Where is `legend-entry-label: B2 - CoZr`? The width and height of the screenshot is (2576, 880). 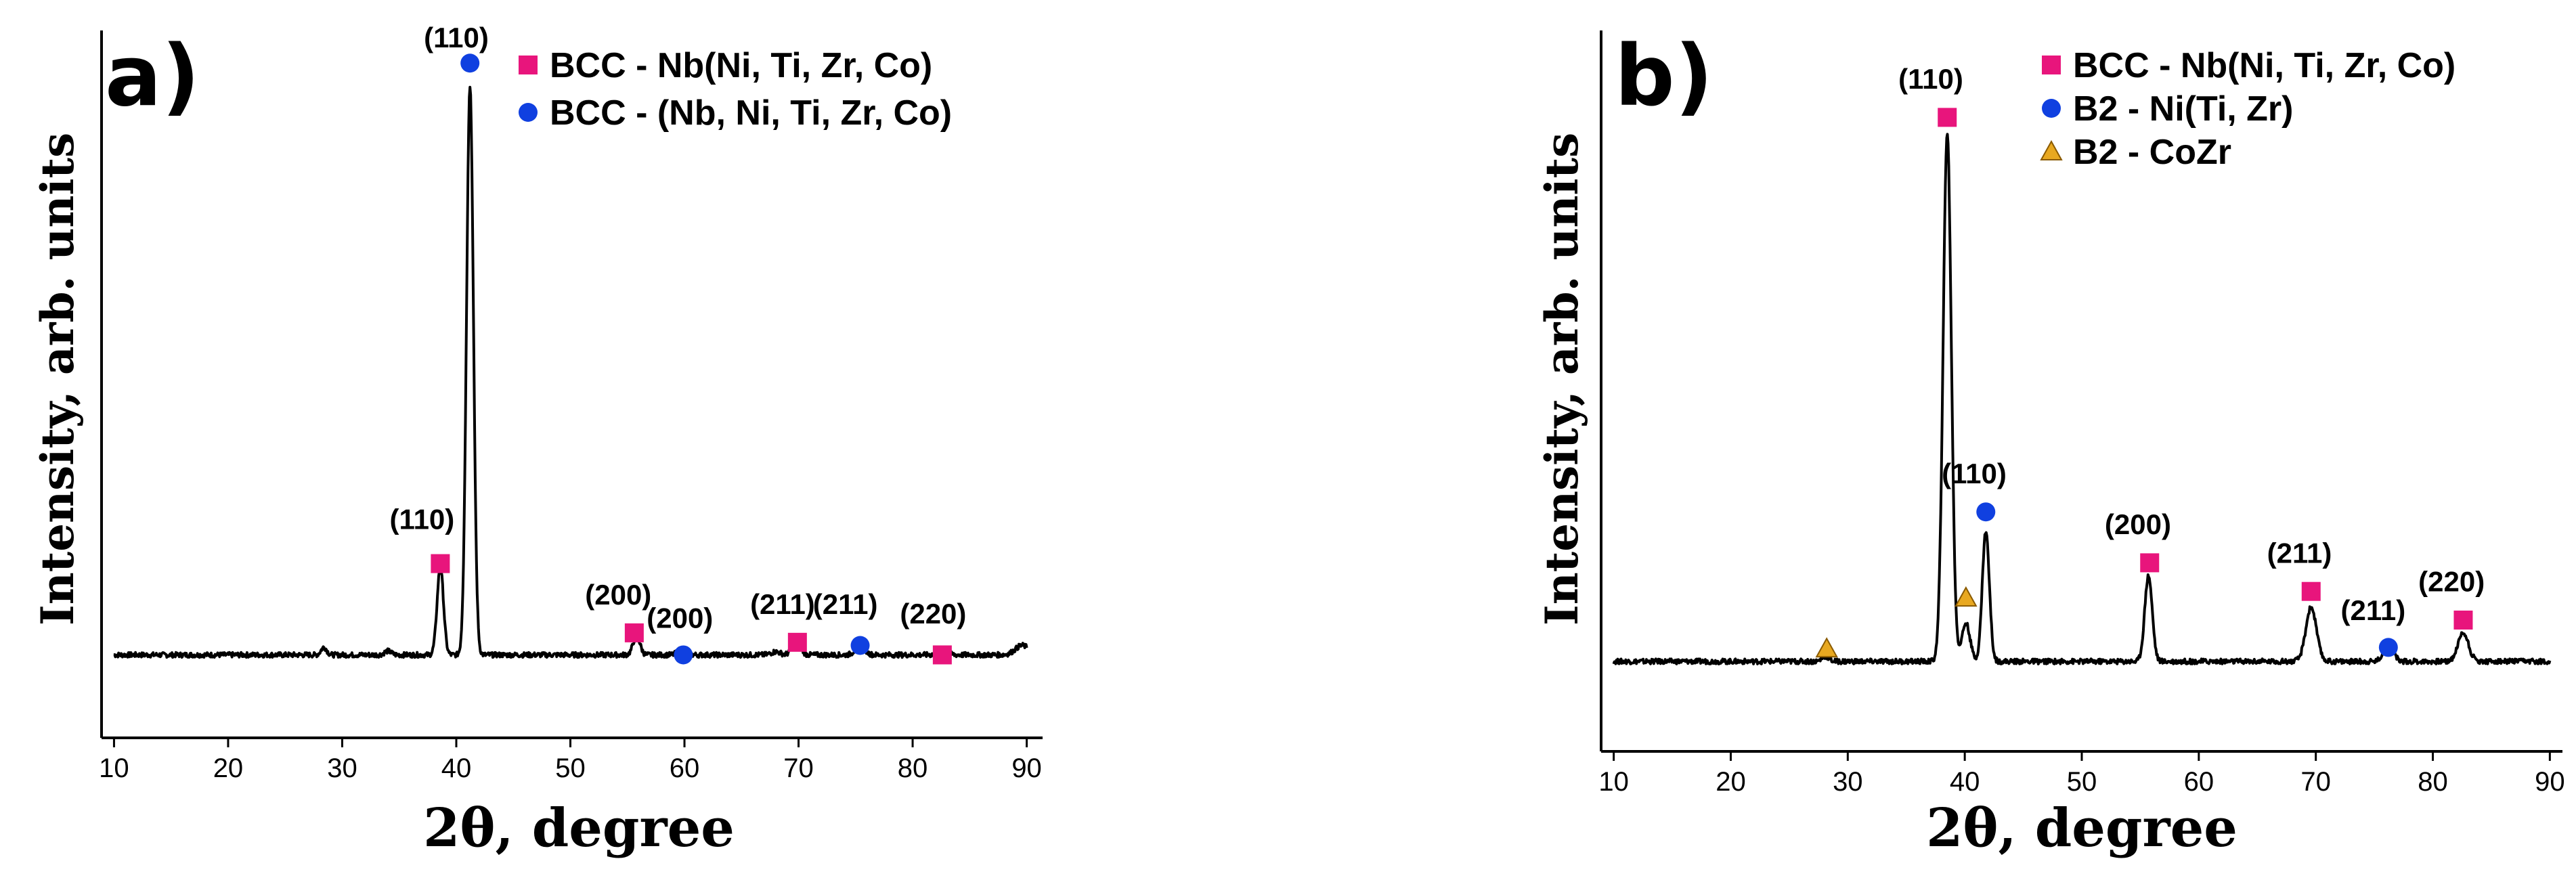
legend-entry-label: B2 - CoZr is located at coordinates (2152, 152).